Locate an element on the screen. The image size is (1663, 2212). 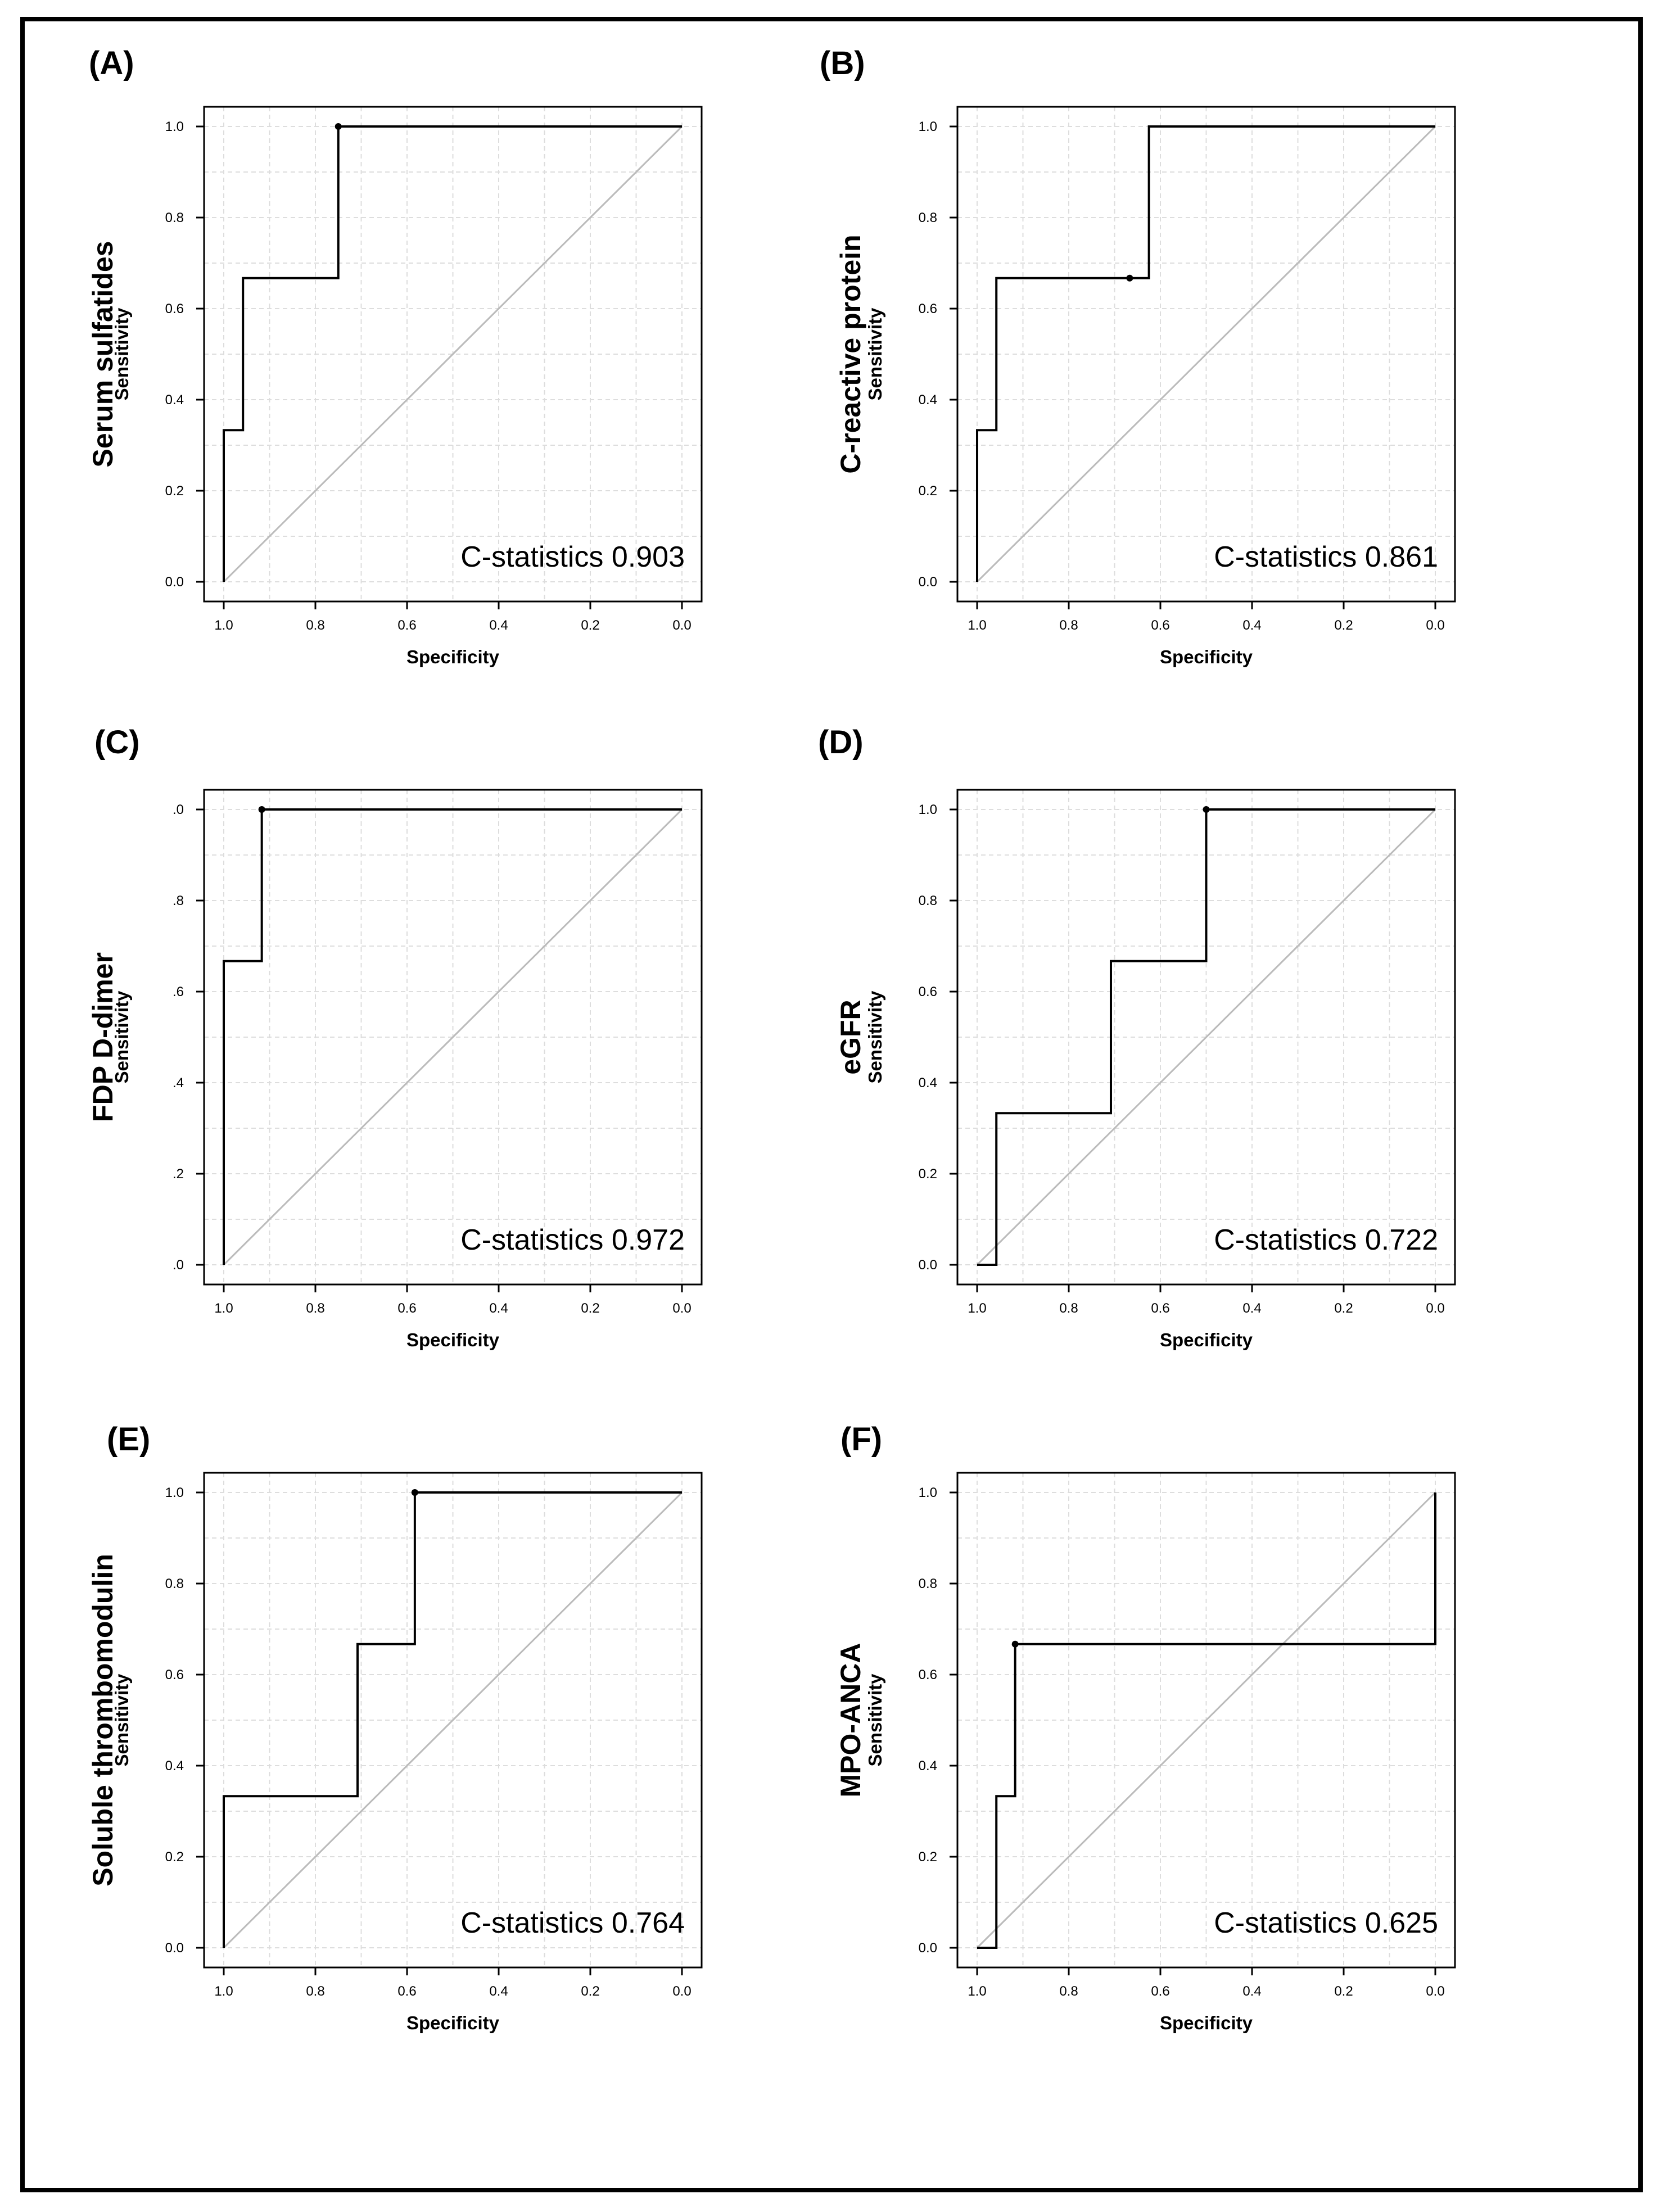
panel-label: (B) is located at coordinates (843, 63).